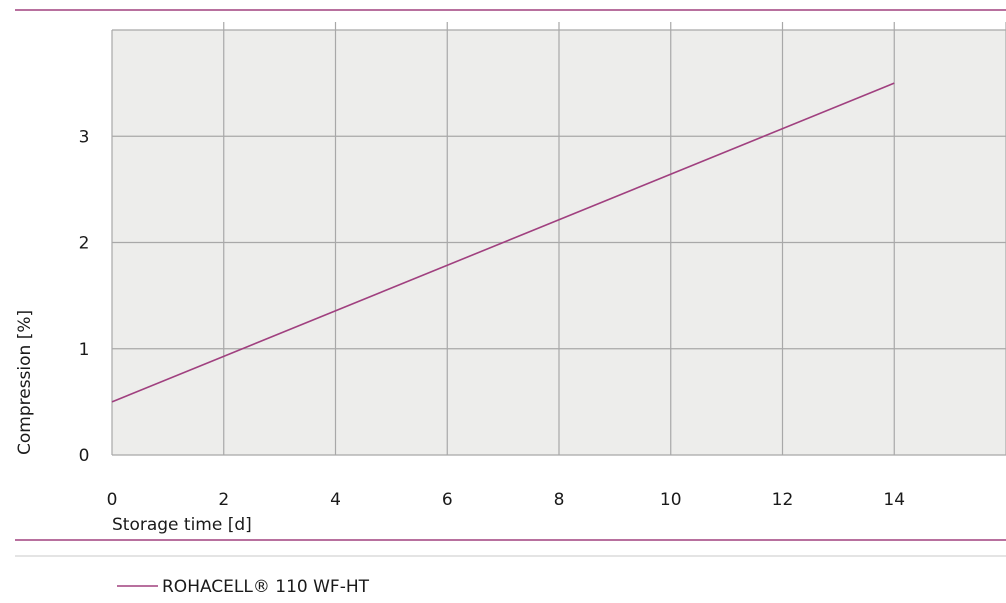  I want to click on y-tick-label: 2, so click(84, 244).